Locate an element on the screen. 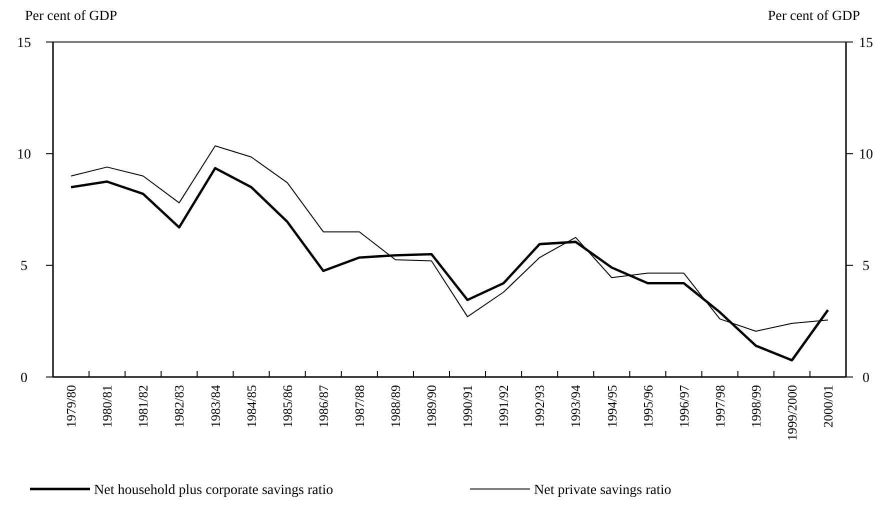  x-tick-label: 1984/85 is located at coordinates (251, 406).